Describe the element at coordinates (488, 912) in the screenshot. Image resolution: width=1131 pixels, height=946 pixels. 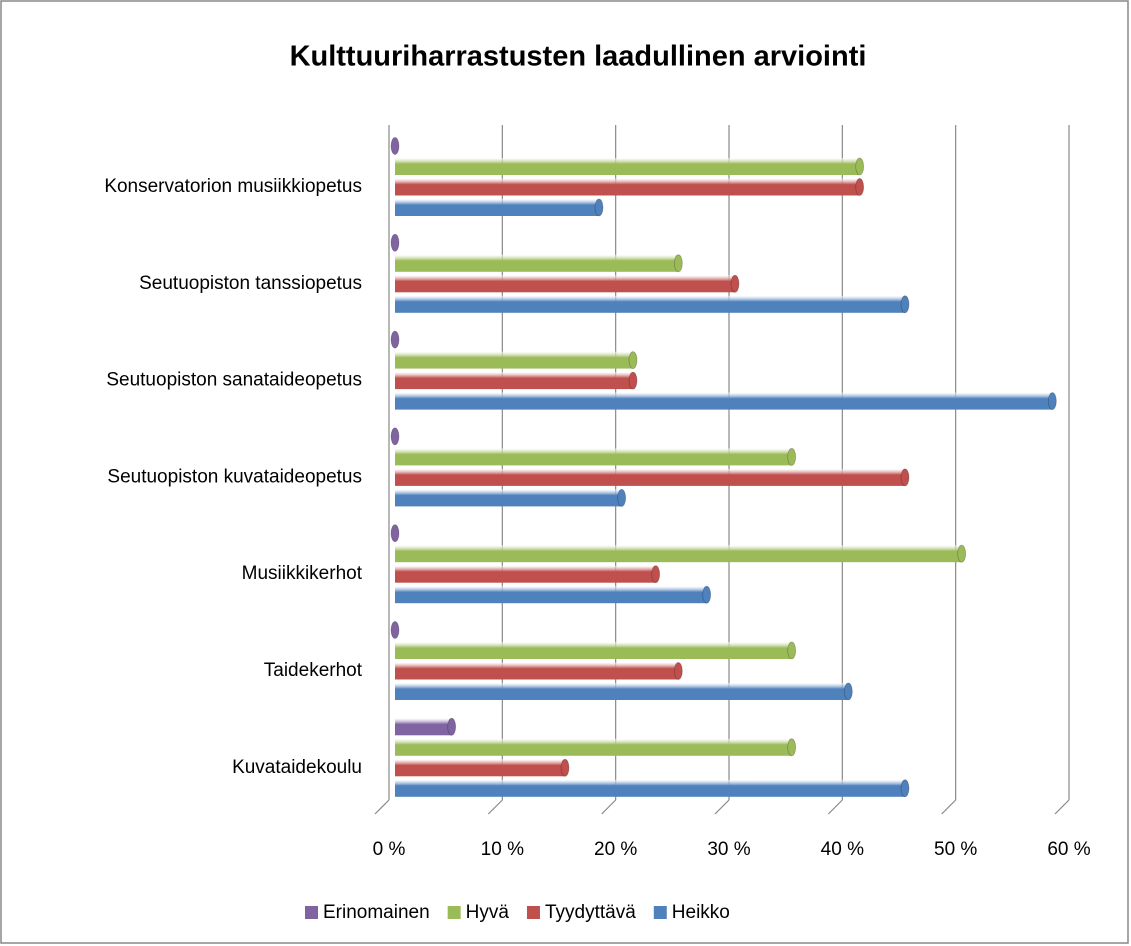
I see `legend-label: Hyvä` at that location.